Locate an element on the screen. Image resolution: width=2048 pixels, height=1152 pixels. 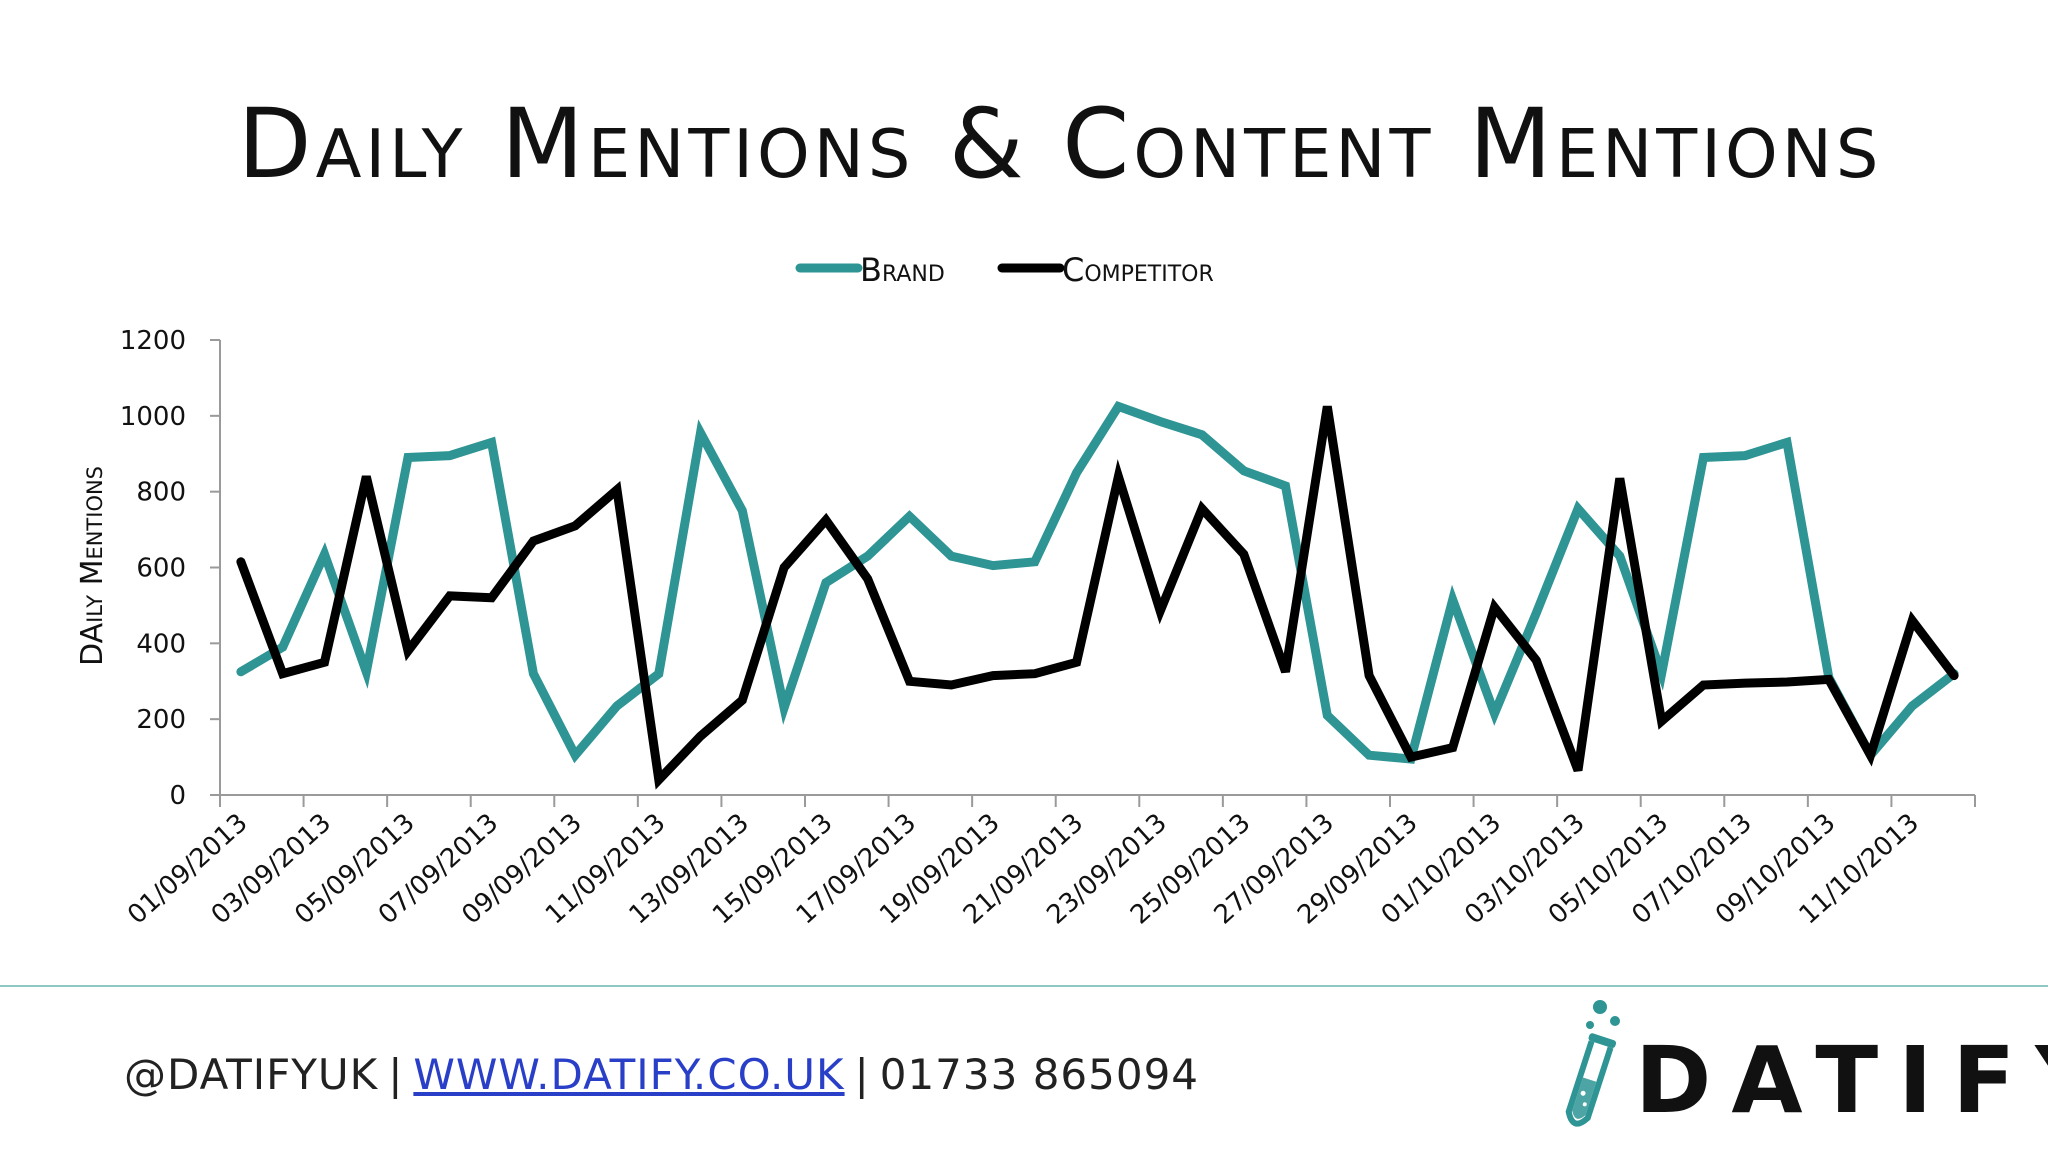
legend-label-brand: Brand is located at coordinates (902, 270).